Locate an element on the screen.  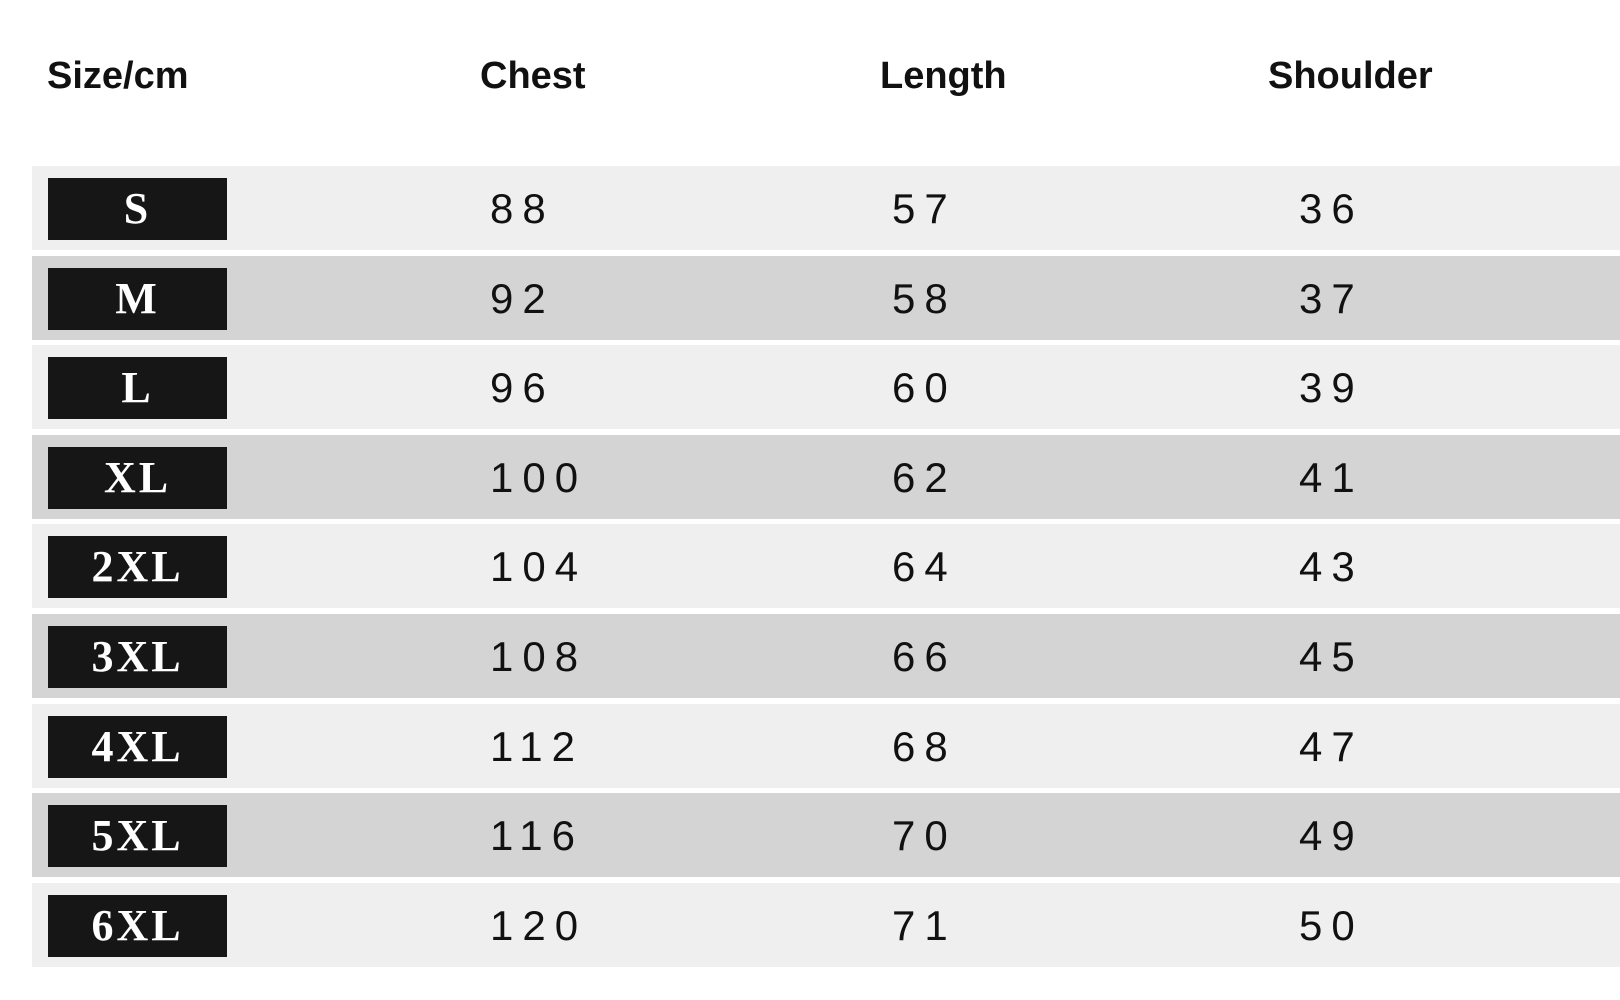
size-label: XL is located at coordinates (137, 477).